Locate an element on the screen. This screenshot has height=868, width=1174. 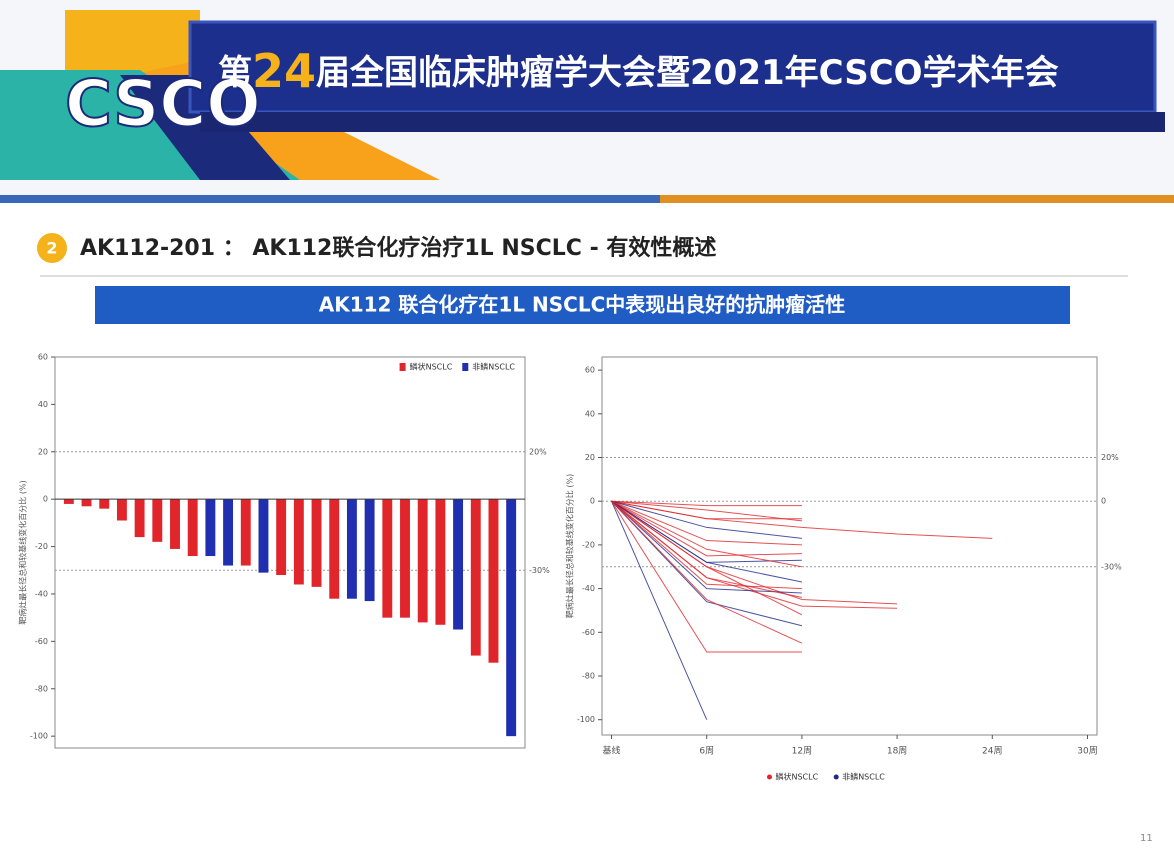
banner: AK112 联合化疗在1L NSCLC中表现出良好的抗肿瘤活性 is located at coordinates (582, 305).